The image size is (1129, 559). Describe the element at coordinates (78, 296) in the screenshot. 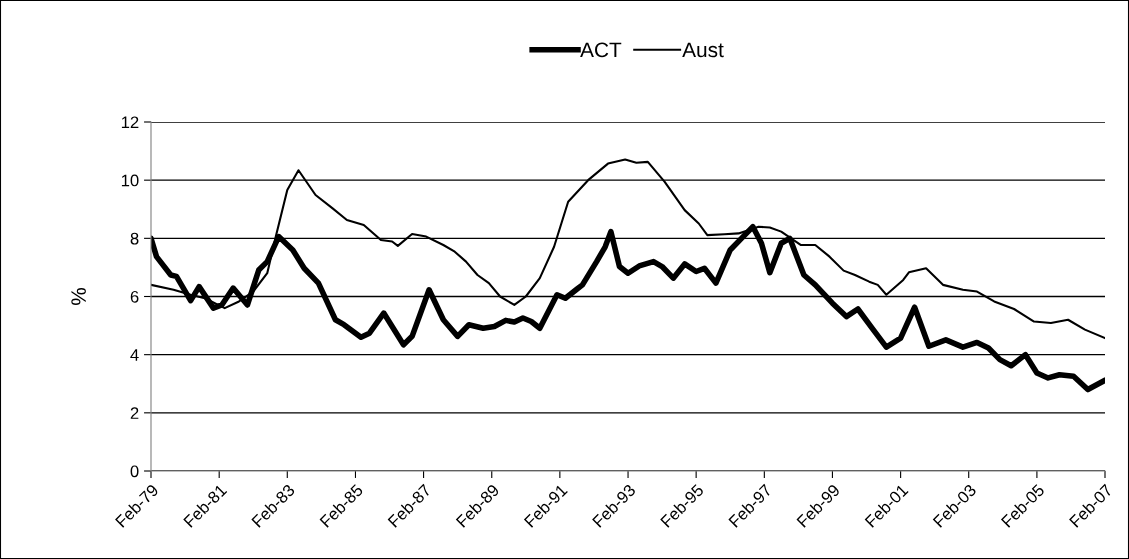

I see `y-axis-title: %` at that location.